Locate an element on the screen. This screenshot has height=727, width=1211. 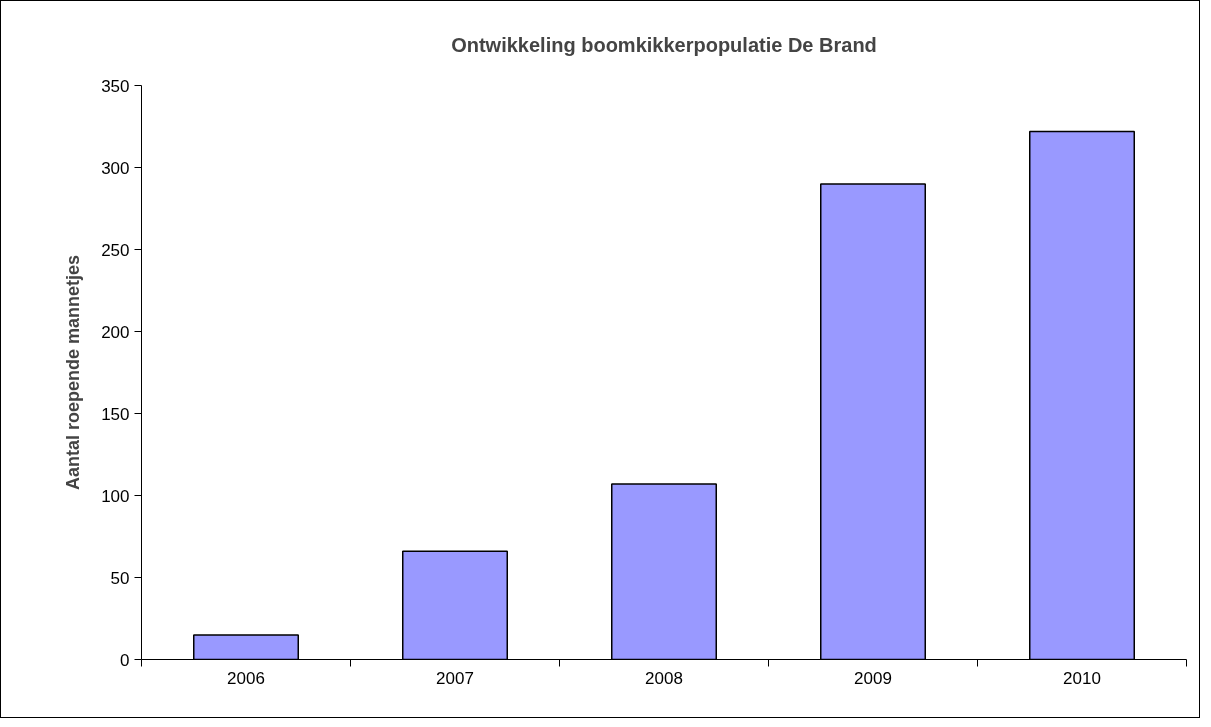
chart-title: Ontwikkeling boomkikkerpopulatie De Brand is located at coordinates (664, 44).